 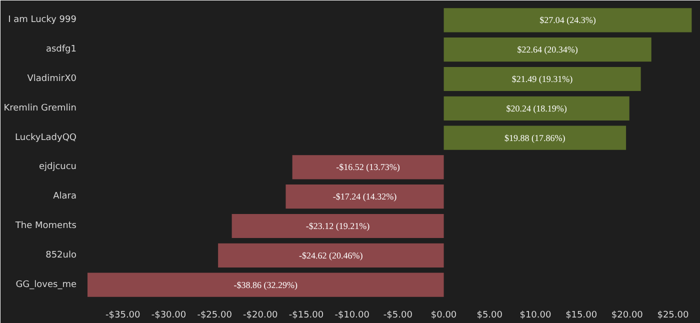 What do you see at coordinates (536, 315) in the screenshot?
I see `x-tick-label: $10.00` at bounding box center [536, 315].